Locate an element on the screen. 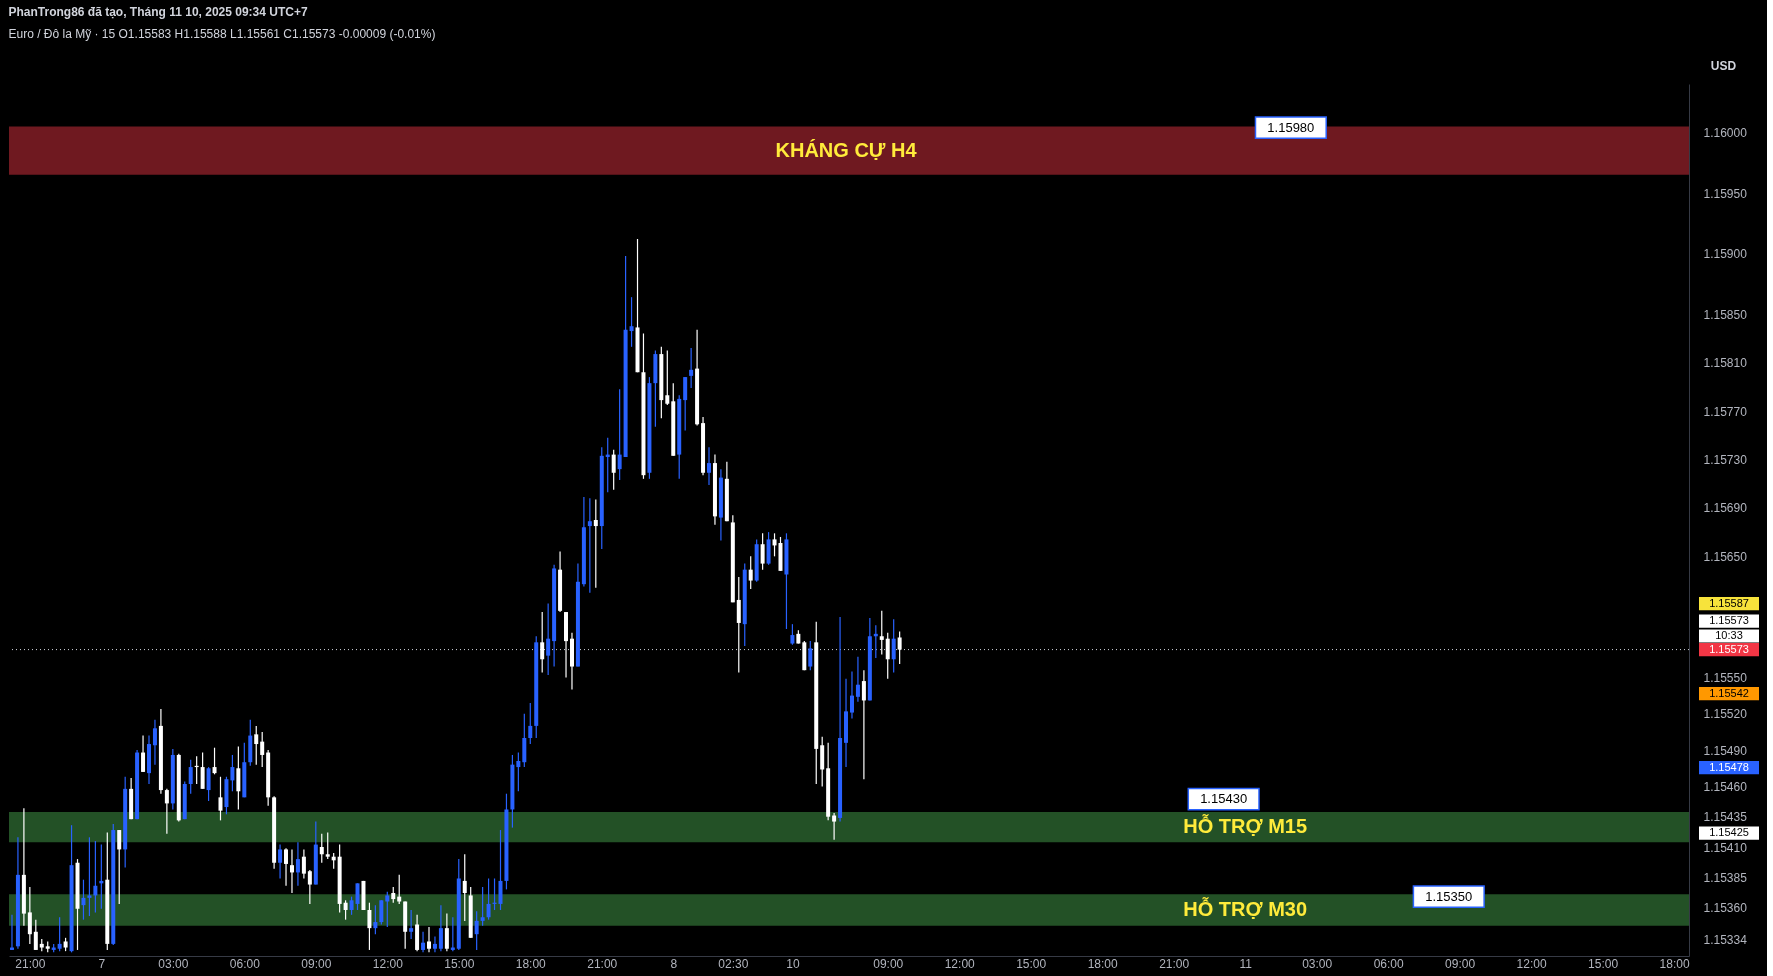 The height and width of the screenshot is (976, 1773). text: 1.15478 is located at coordinates (1729, 766).